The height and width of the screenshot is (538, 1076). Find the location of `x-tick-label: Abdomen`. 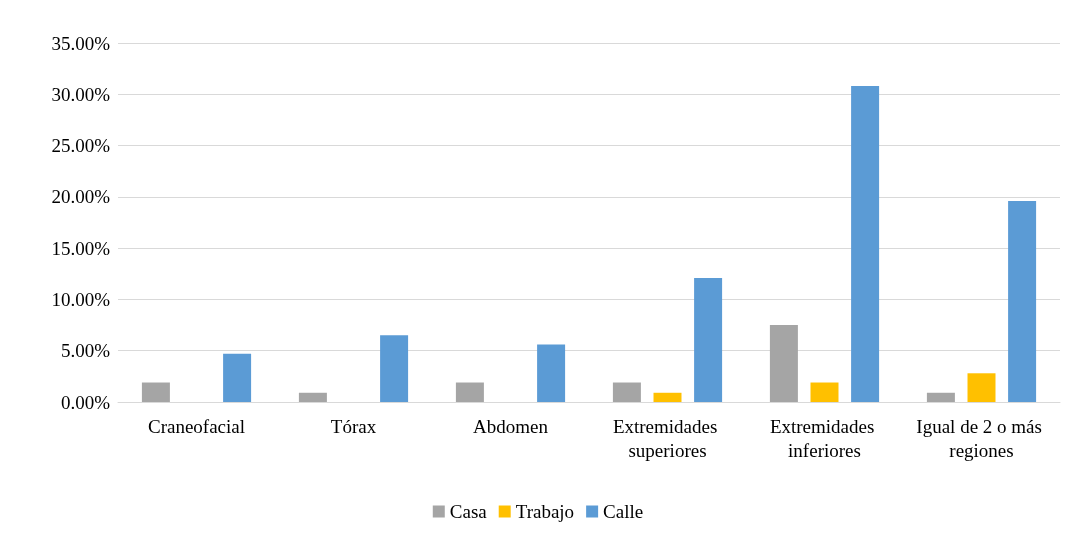

x-tick-label: Abdomen is located at coordinates (511, 426).